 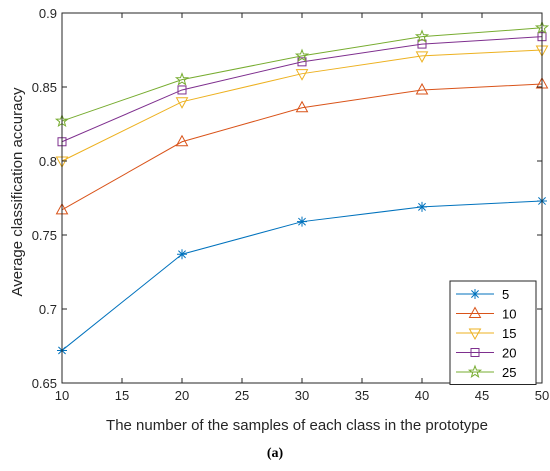 I want to click on legend-item-15: 15, so click(x=486, y=333).